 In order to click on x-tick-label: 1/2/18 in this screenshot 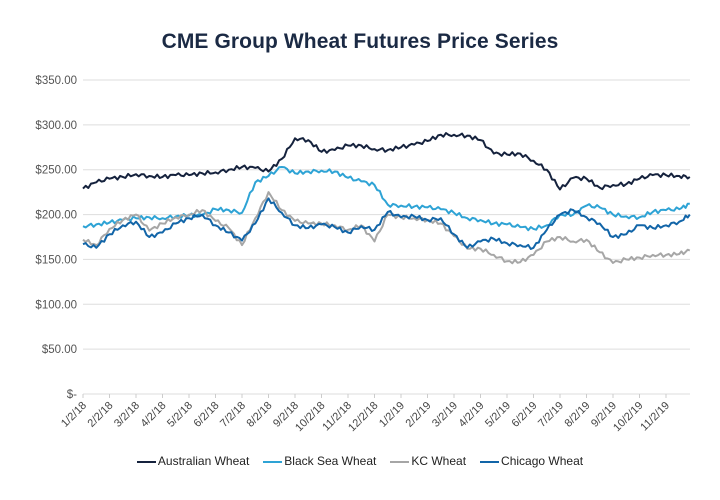, I will do `click(74, 415)`.